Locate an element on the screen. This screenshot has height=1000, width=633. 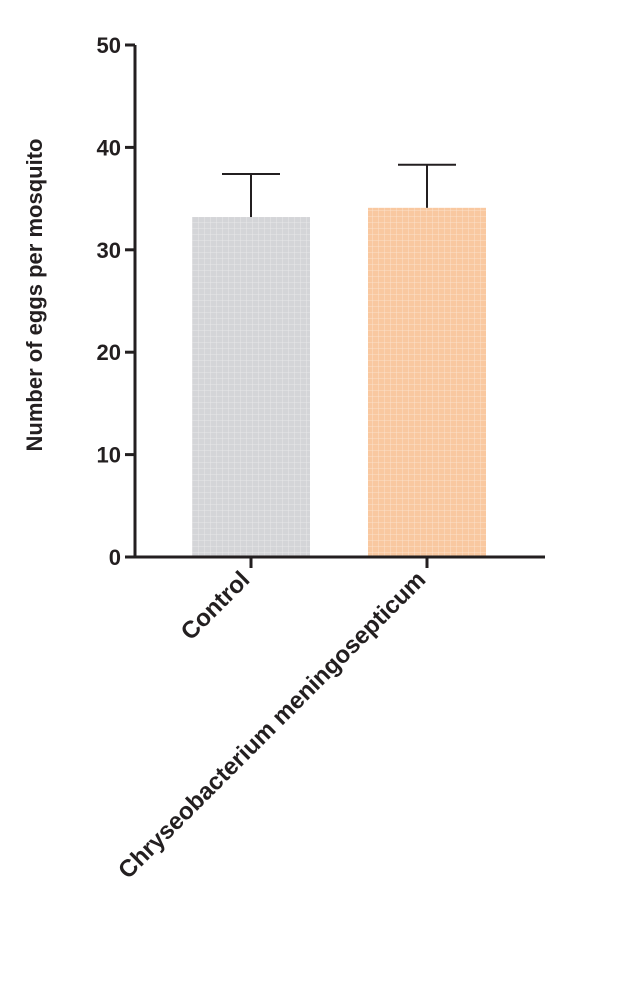
y-tick-label: 30 is located at coordinates (109, 250).